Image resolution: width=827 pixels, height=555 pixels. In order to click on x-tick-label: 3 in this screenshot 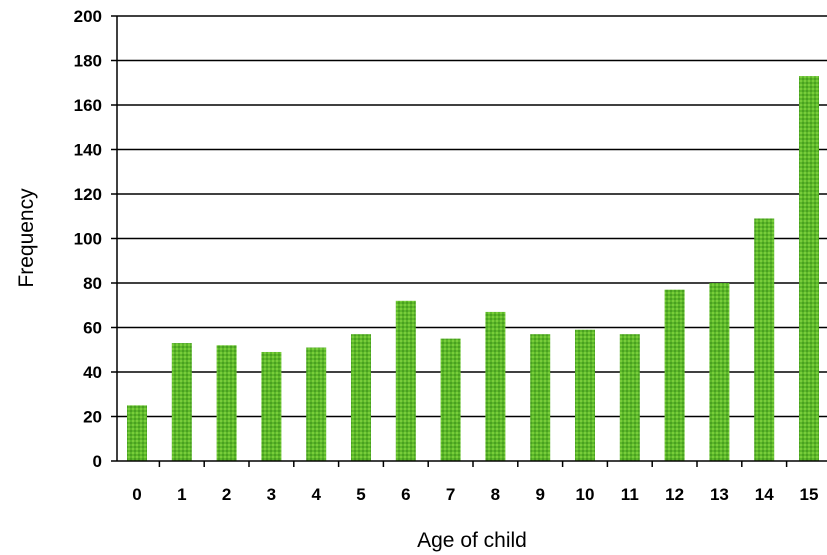, I will do `click(271, 494)`.